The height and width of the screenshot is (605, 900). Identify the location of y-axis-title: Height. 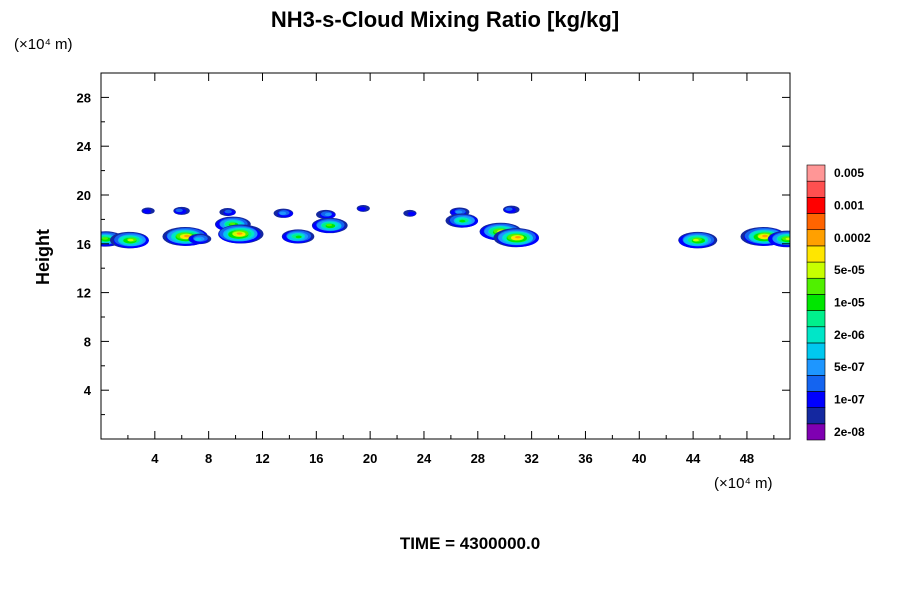
(43, 257).